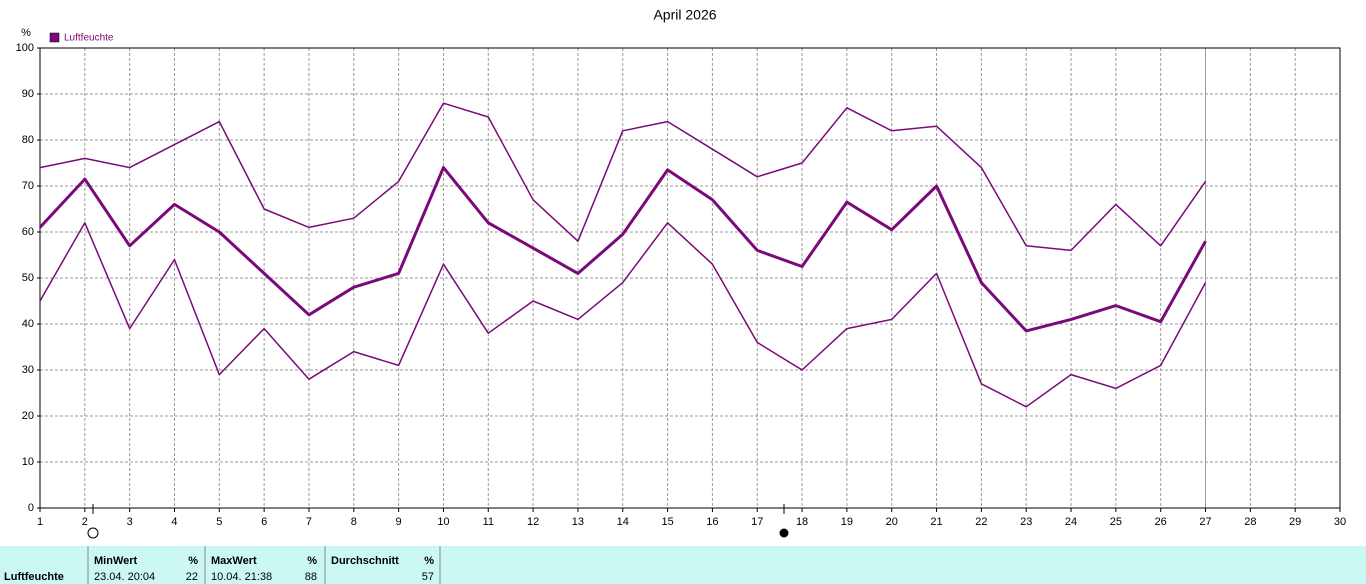 This screenshot has height=584, width=1366. What do you see at coordinates (116, 561) in the screenshot?
I see `min-header: MinWert` at bounding box center [116, 561].